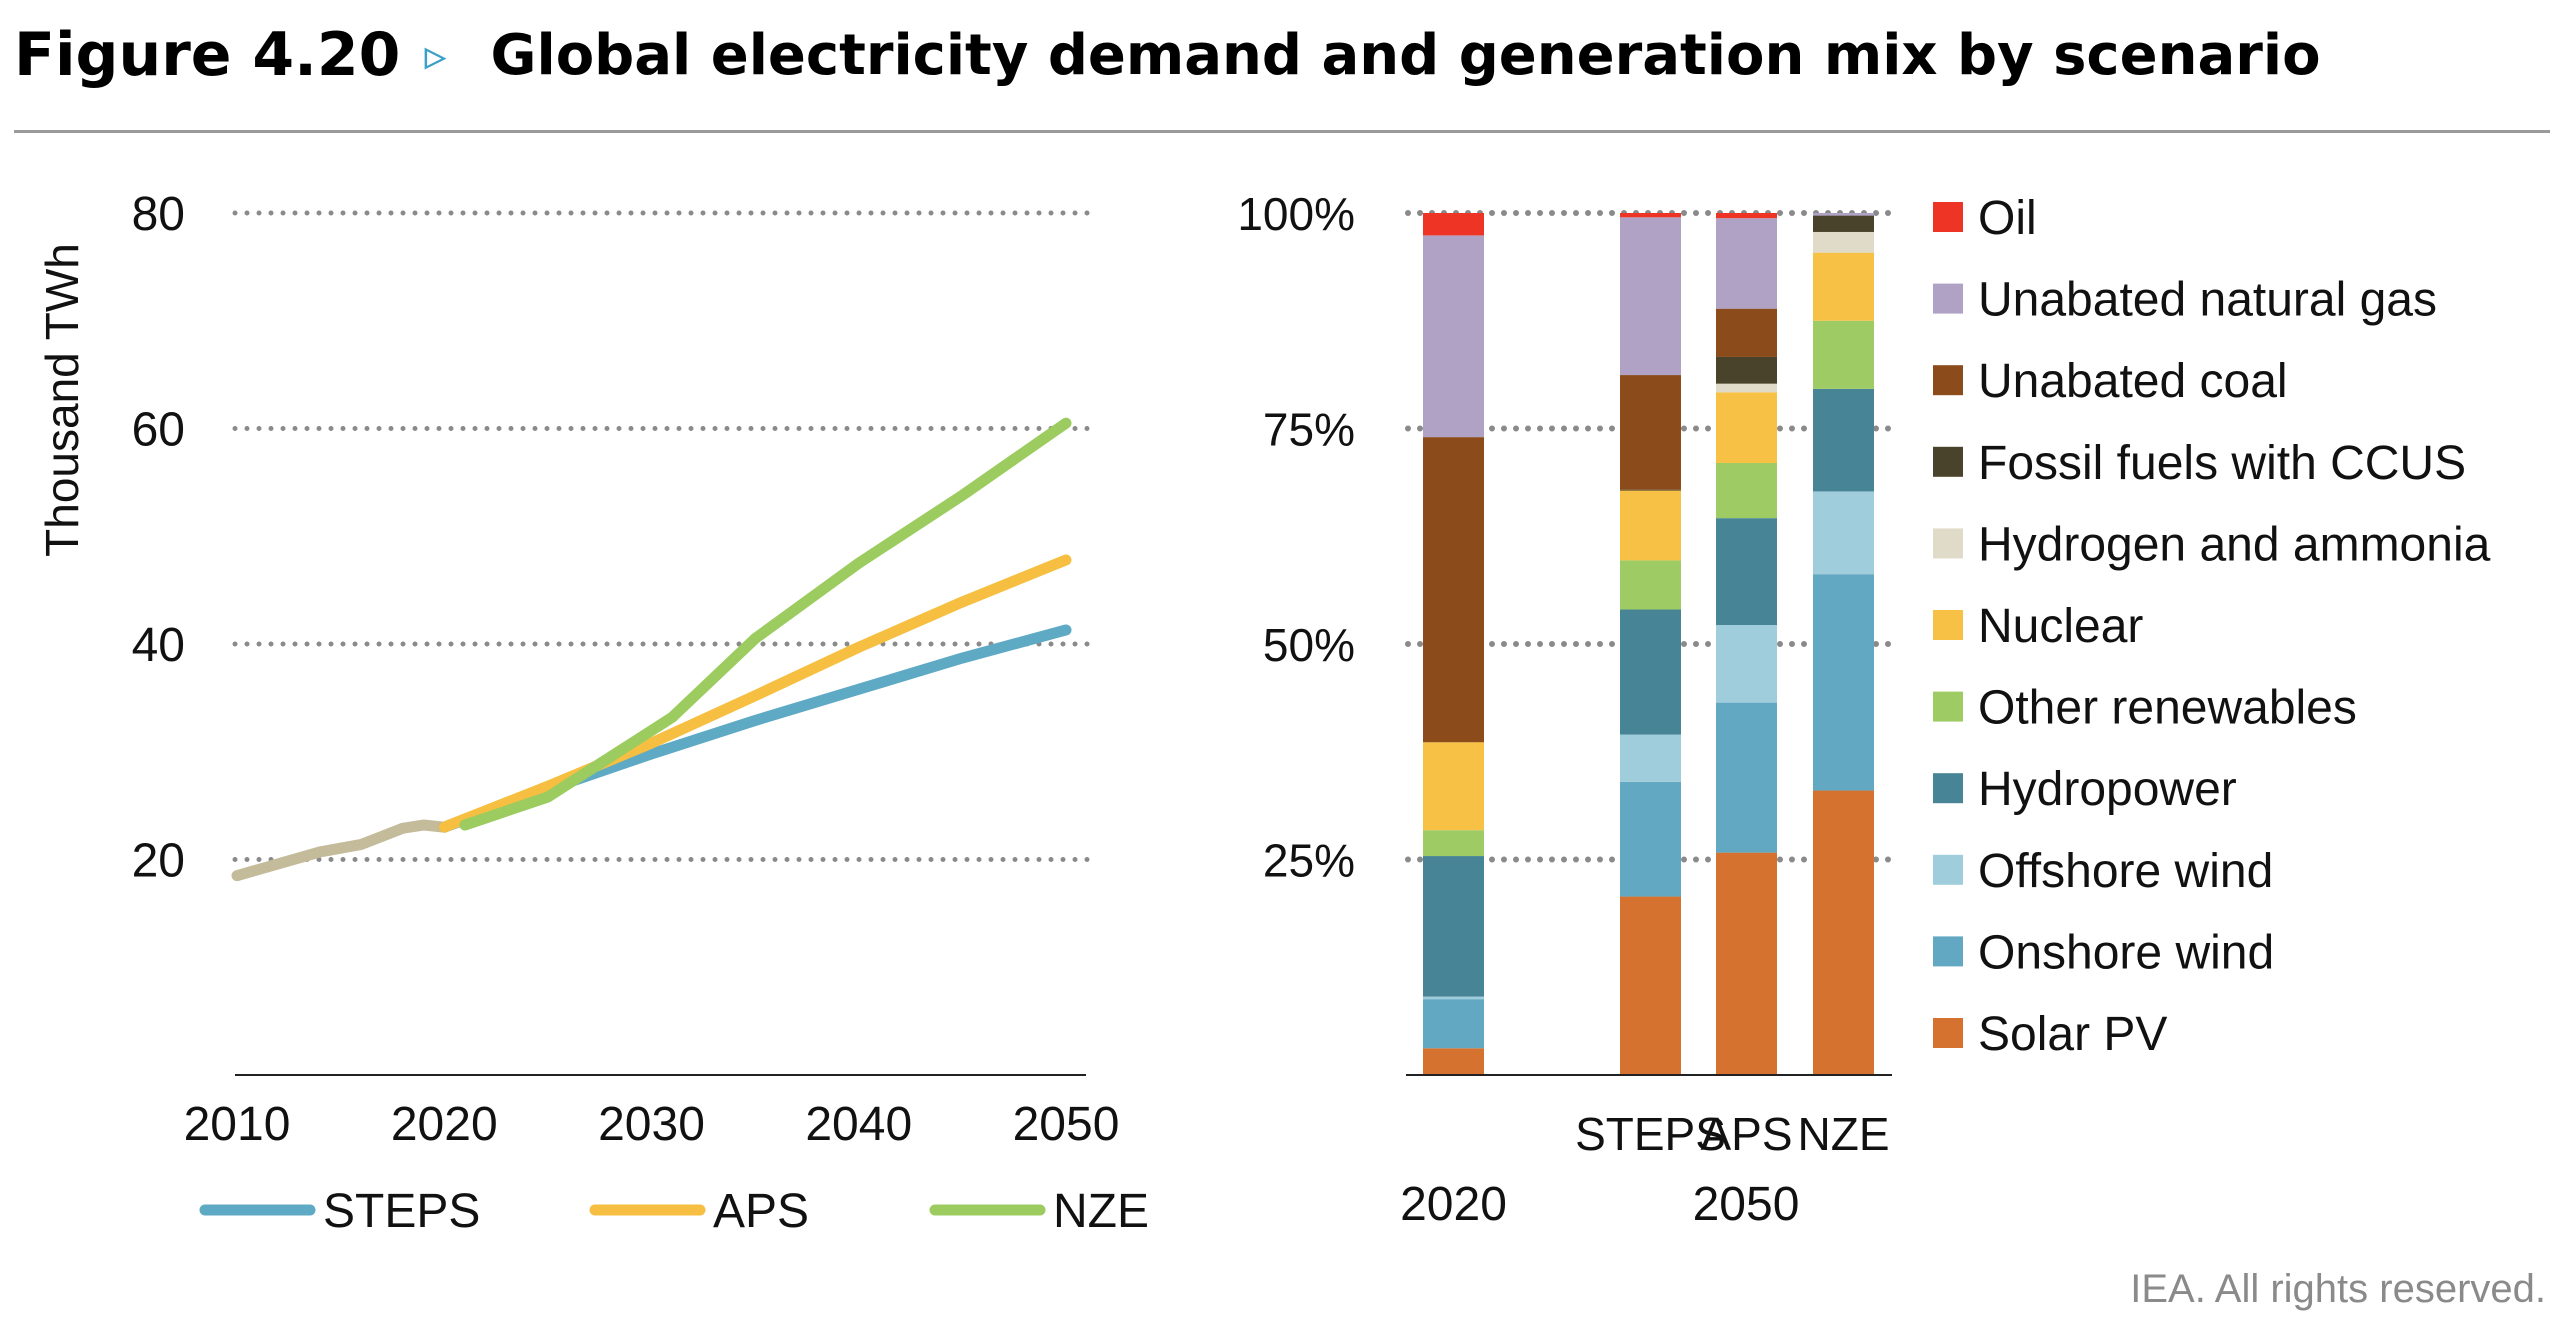 The image size is (2560, 1322). Describe the element at coordinates (1282, 131) in the screenshot. I see `header-divider` at that location.